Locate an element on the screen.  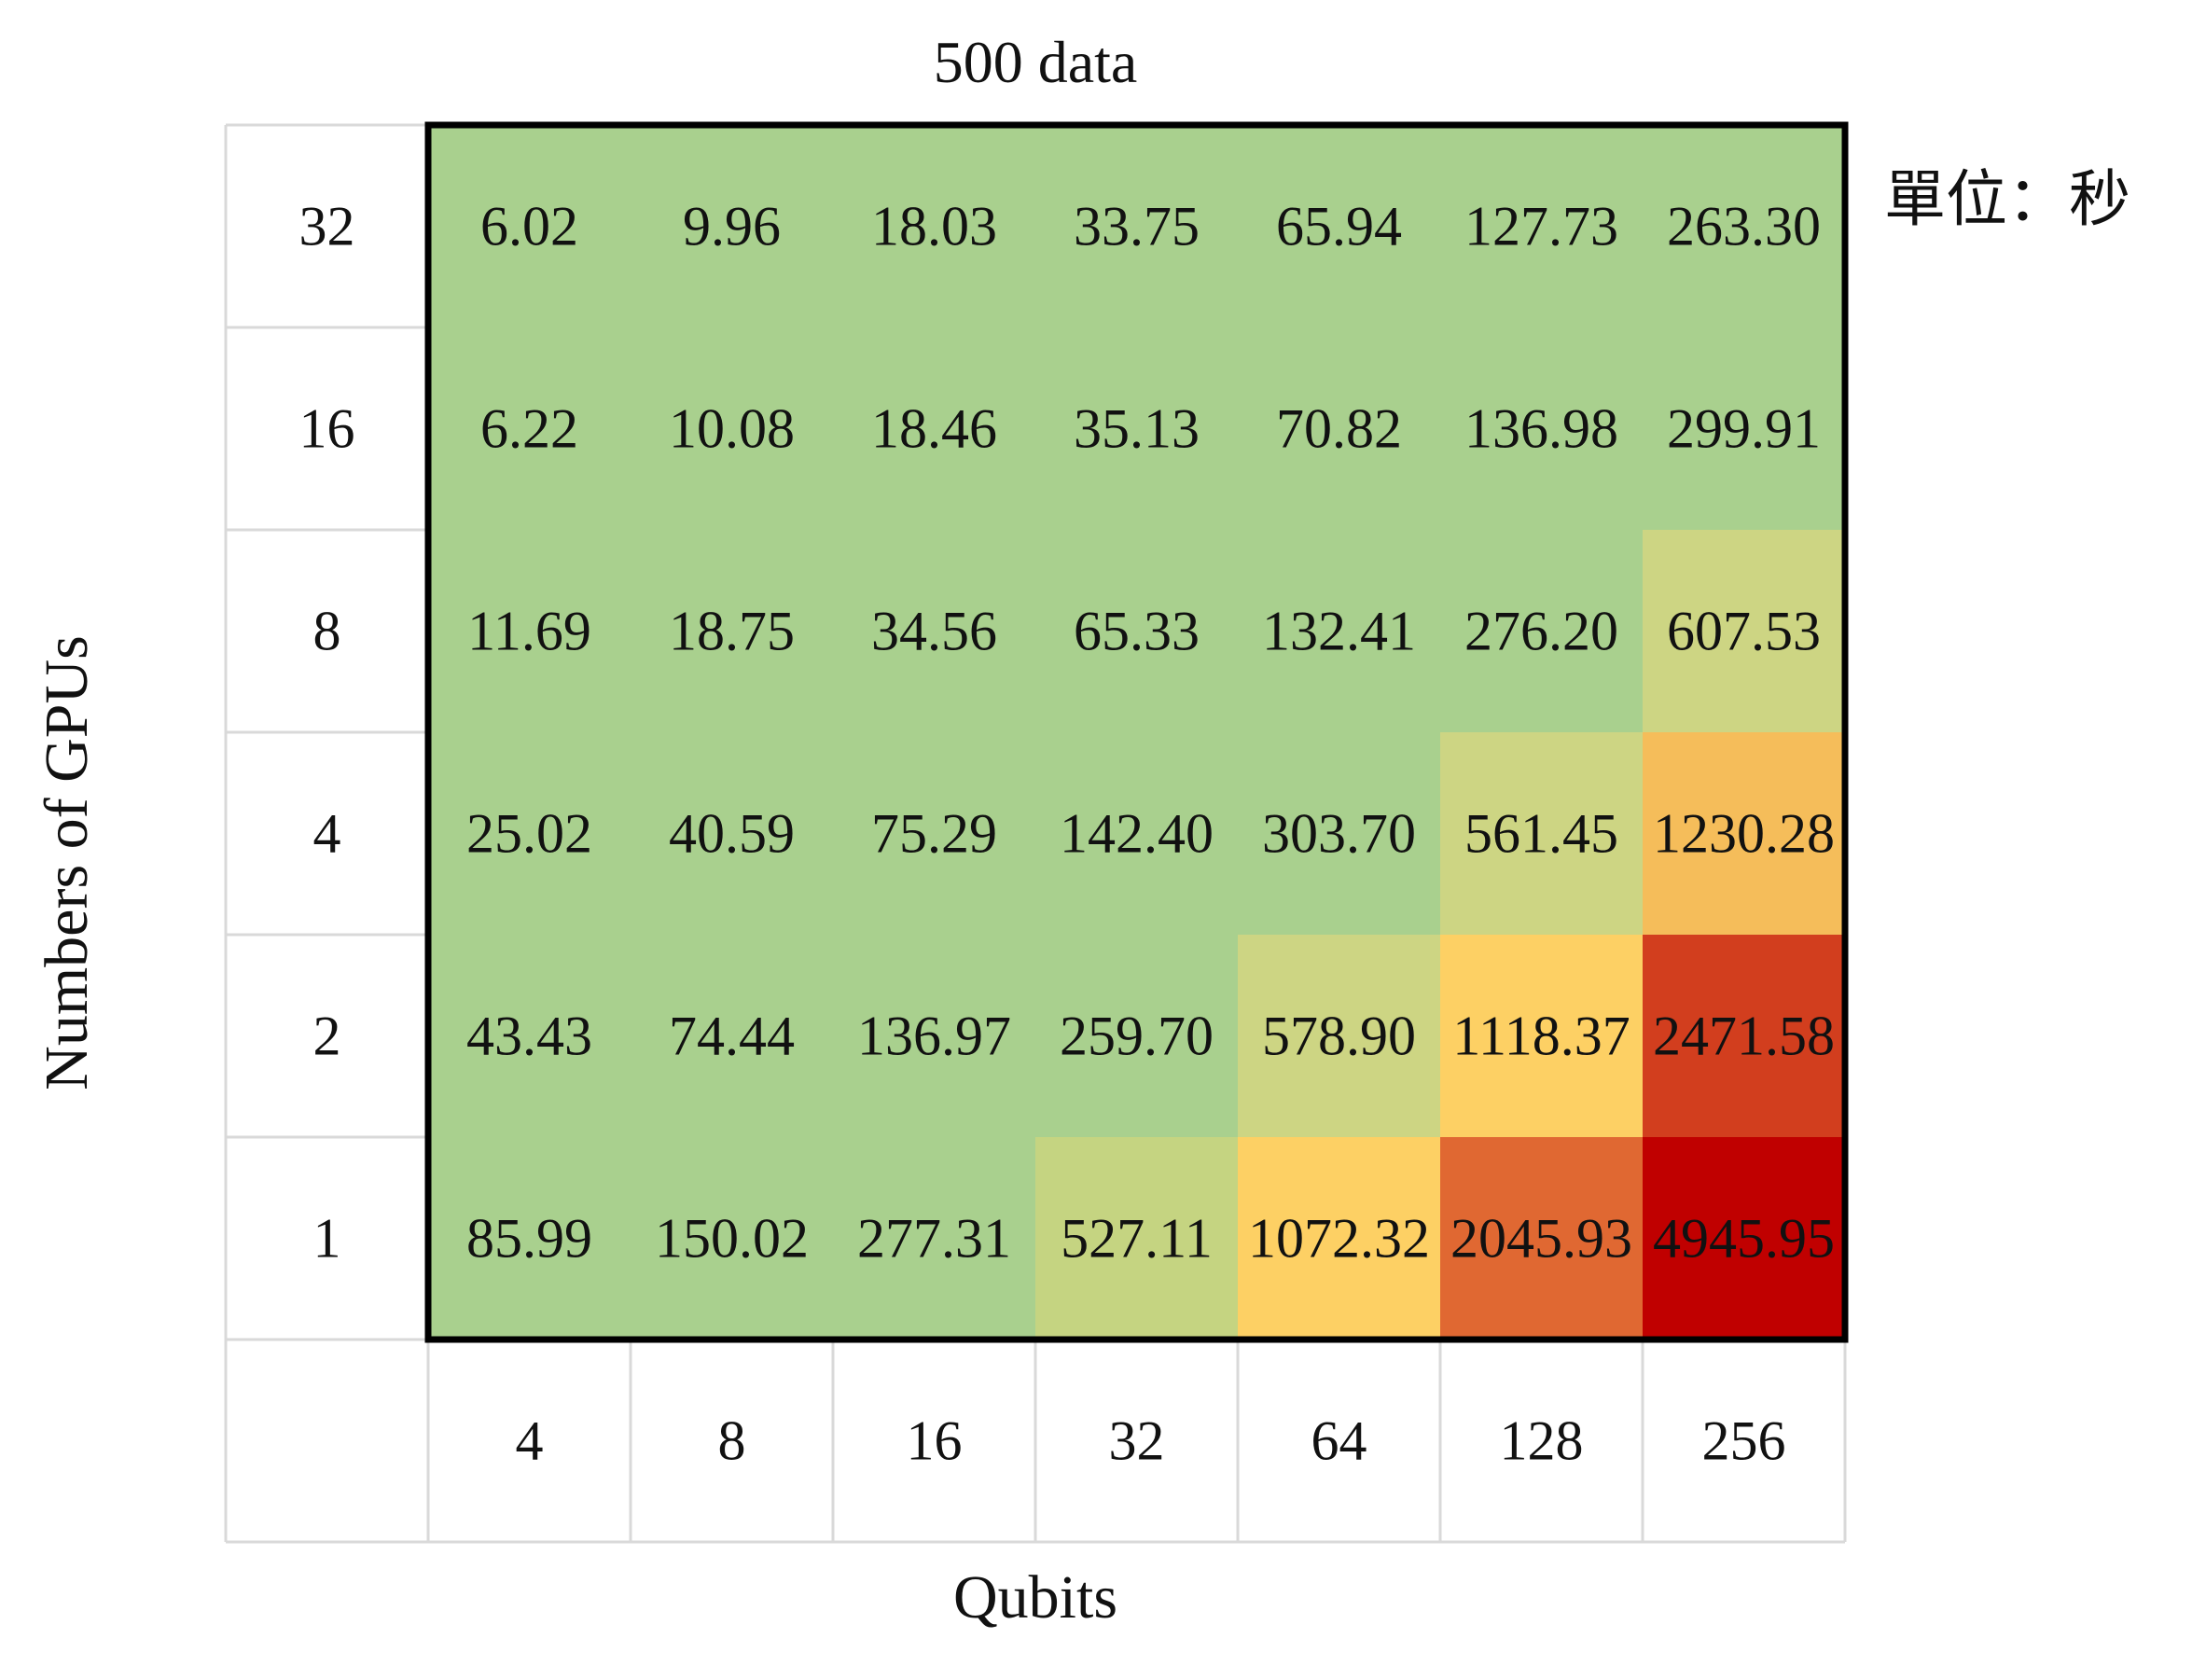
cell-value-label: 65.33 is located at coordinates (1137, 631).